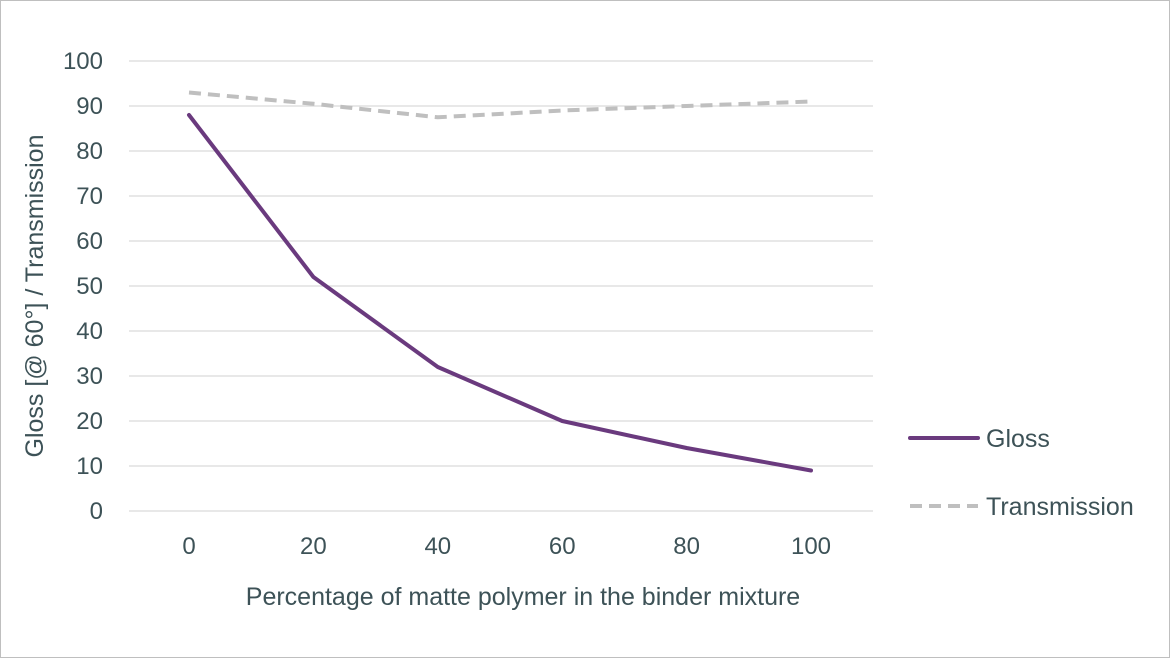  Describe the element at coordinates (89, 376) in the screenshot. I see `y-tick-label: 30` at that location.